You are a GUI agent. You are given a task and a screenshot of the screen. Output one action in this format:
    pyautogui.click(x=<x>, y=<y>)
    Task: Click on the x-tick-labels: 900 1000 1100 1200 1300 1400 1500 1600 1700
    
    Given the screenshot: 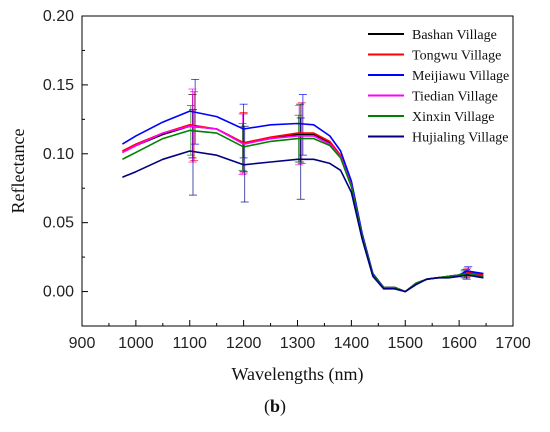 What is the action you would take?
    pyautogui.click(x=300, y=343)
    